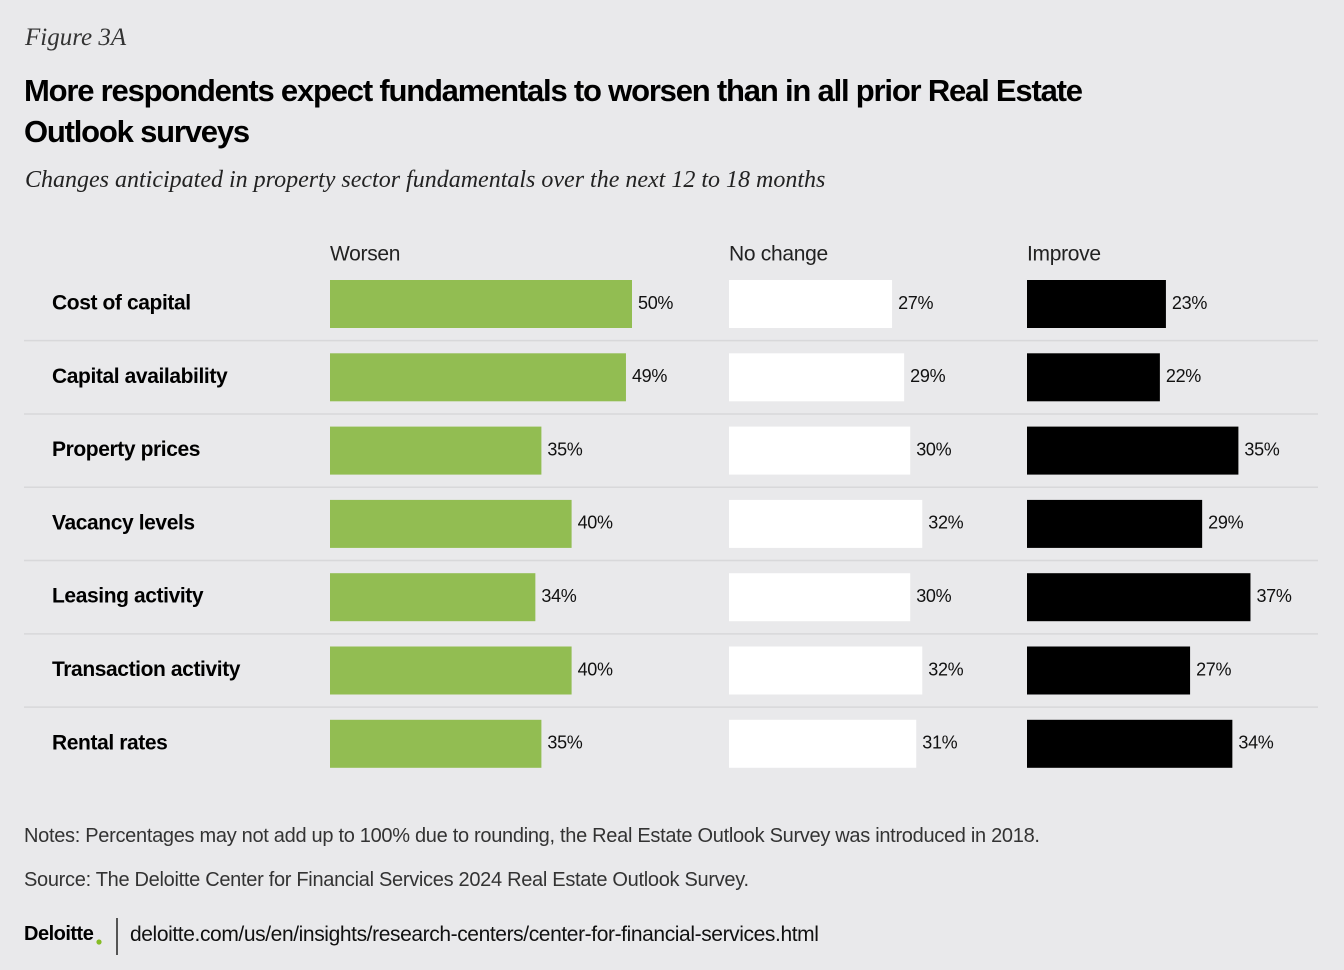 The width and height of the screenshot is (1344, 970). I want to click on value-label: 23%, so click(1189, 303).